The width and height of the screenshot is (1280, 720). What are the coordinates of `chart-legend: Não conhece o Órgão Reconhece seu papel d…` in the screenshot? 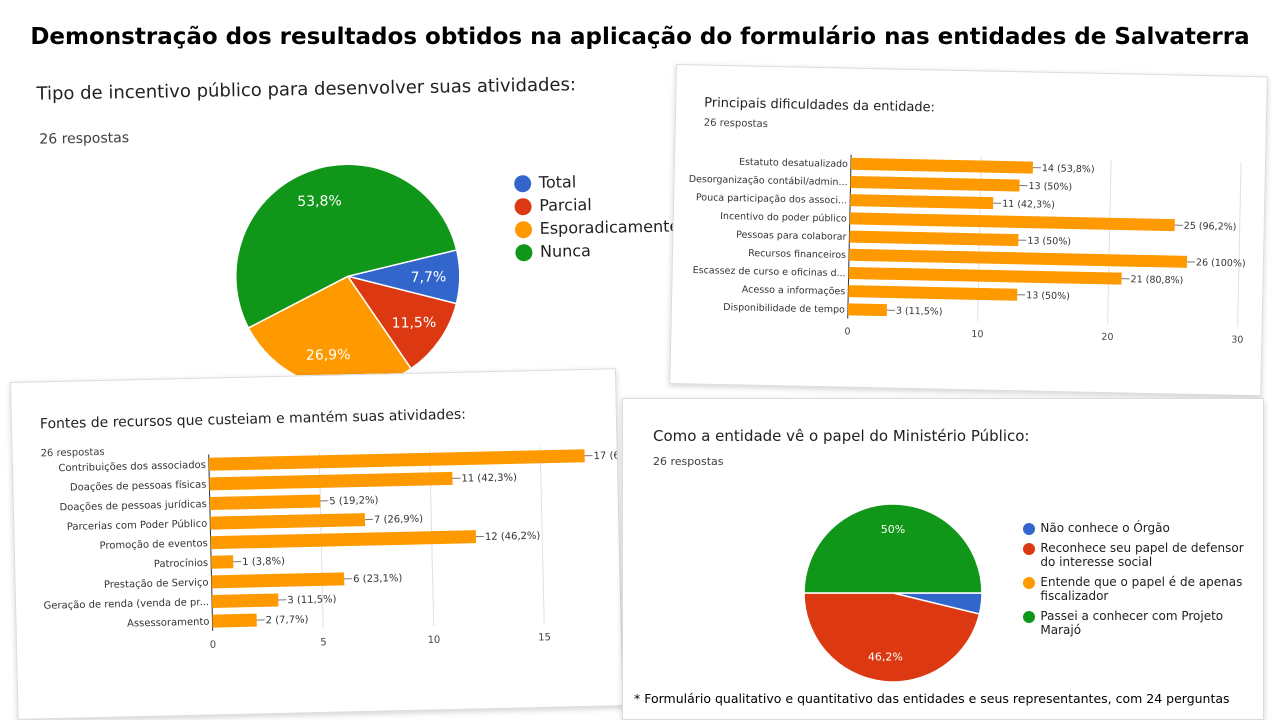 It's located at (1142, 582).